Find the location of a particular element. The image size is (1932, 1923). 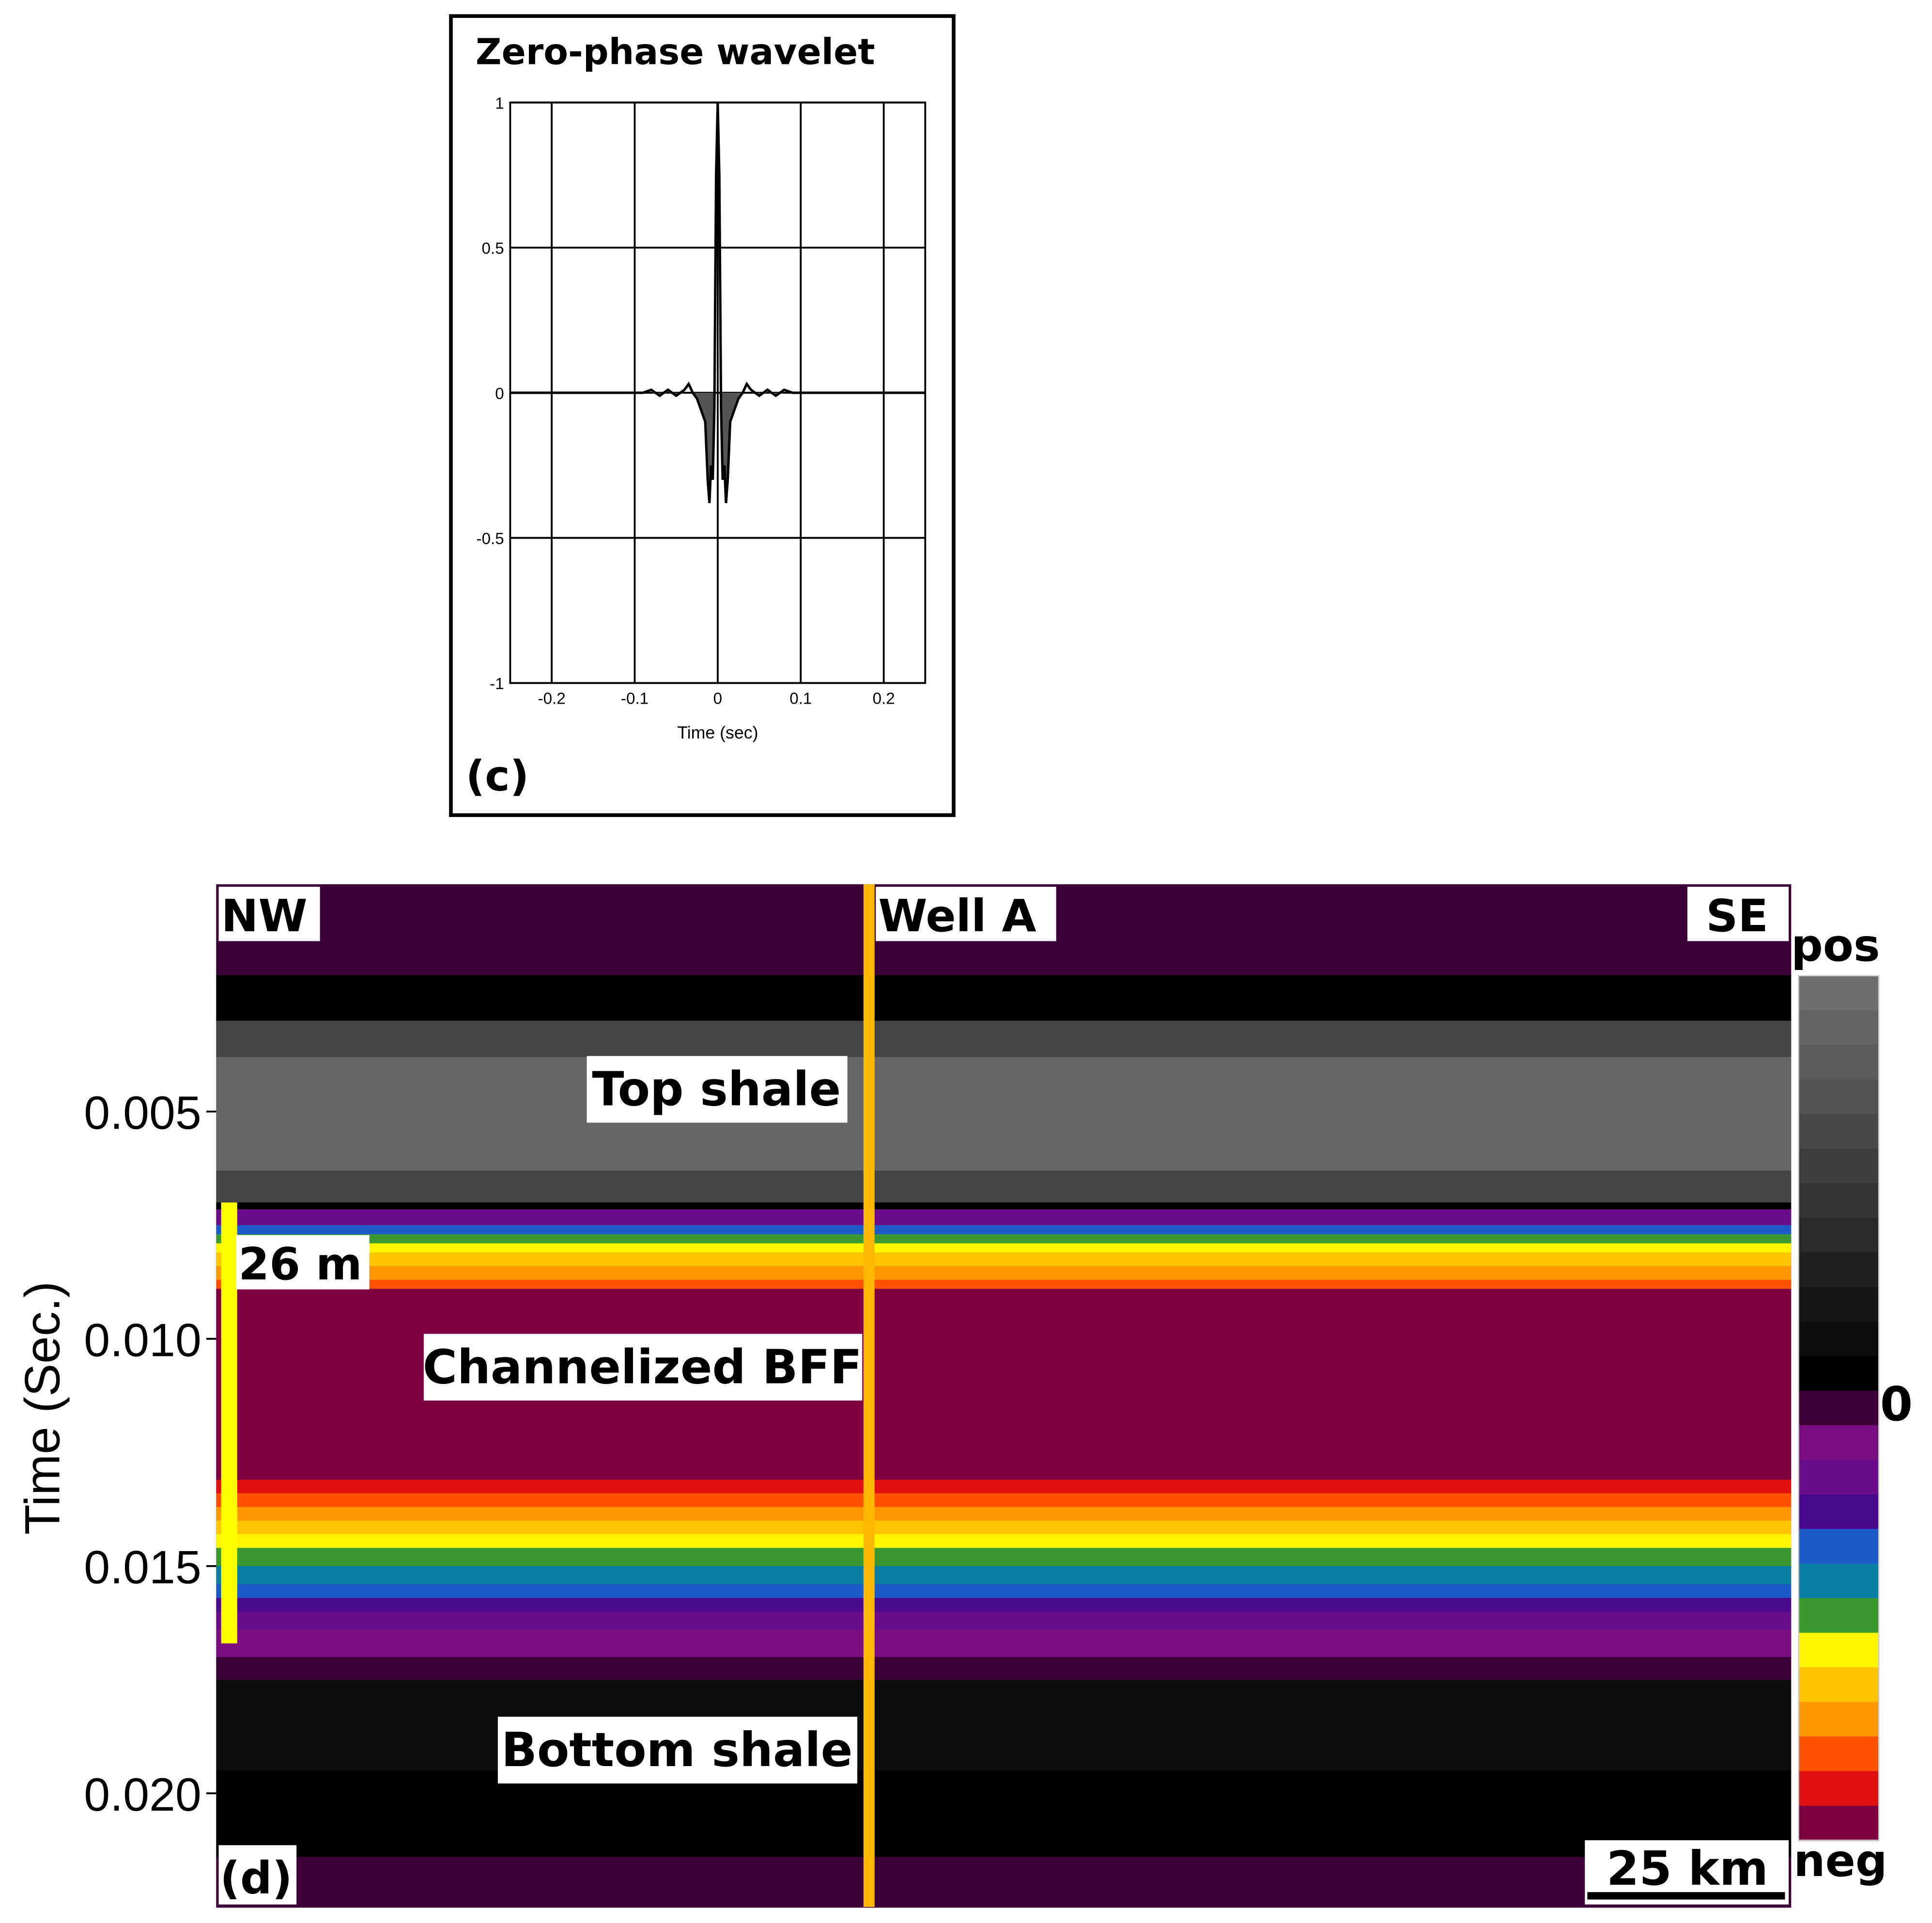

wavelet-title: Zero-phase wavelet is located at coordinates (675, 52).